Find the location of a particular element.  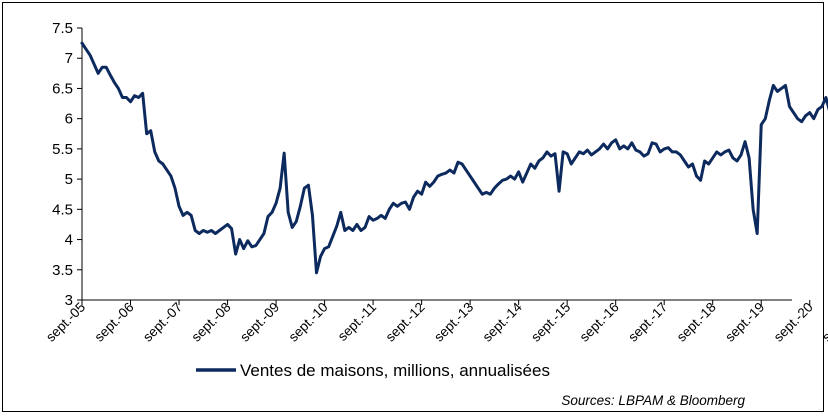

y-tick-label: 7.5 is located at coordinates (62, 28).